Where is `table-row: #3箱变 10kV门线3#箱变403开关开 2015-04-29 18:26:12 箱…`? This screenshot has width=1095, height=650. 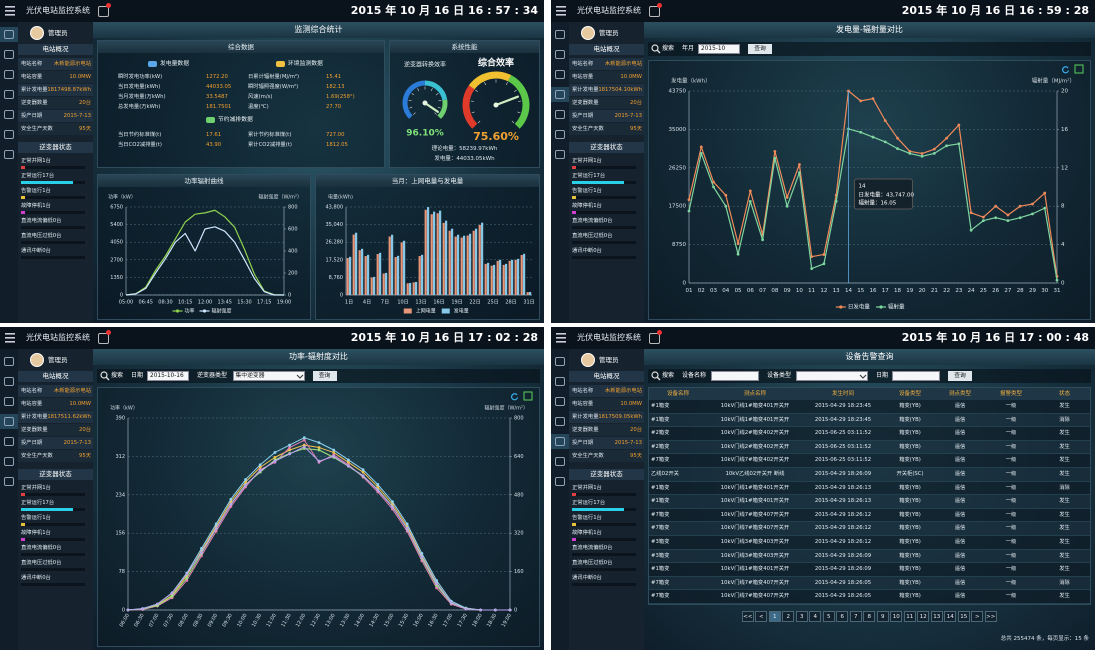
table-row: #3箱变 10kV门线3#箱变403开关开 2015-04-29 18:26:12 箱… is located at coordinates (869, 543).